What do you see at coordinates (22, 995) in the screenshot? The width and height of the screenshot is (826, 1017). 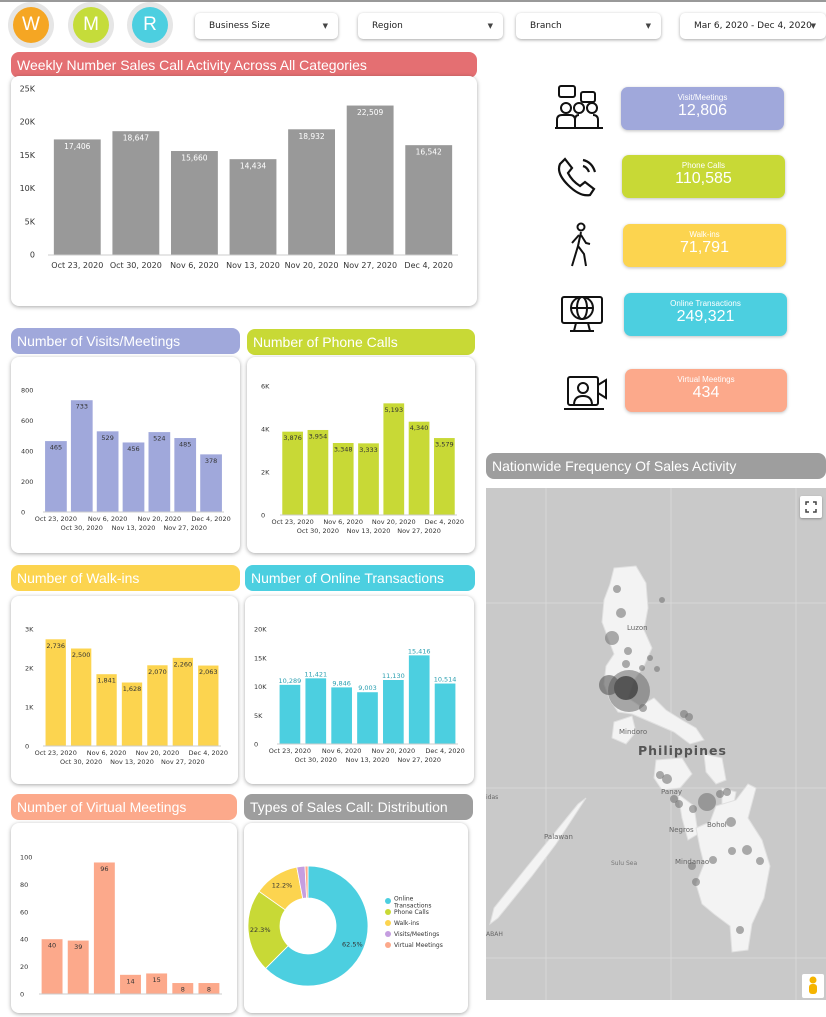 I see `virtual-y-tick: 0` at bounding box center [22, 995].